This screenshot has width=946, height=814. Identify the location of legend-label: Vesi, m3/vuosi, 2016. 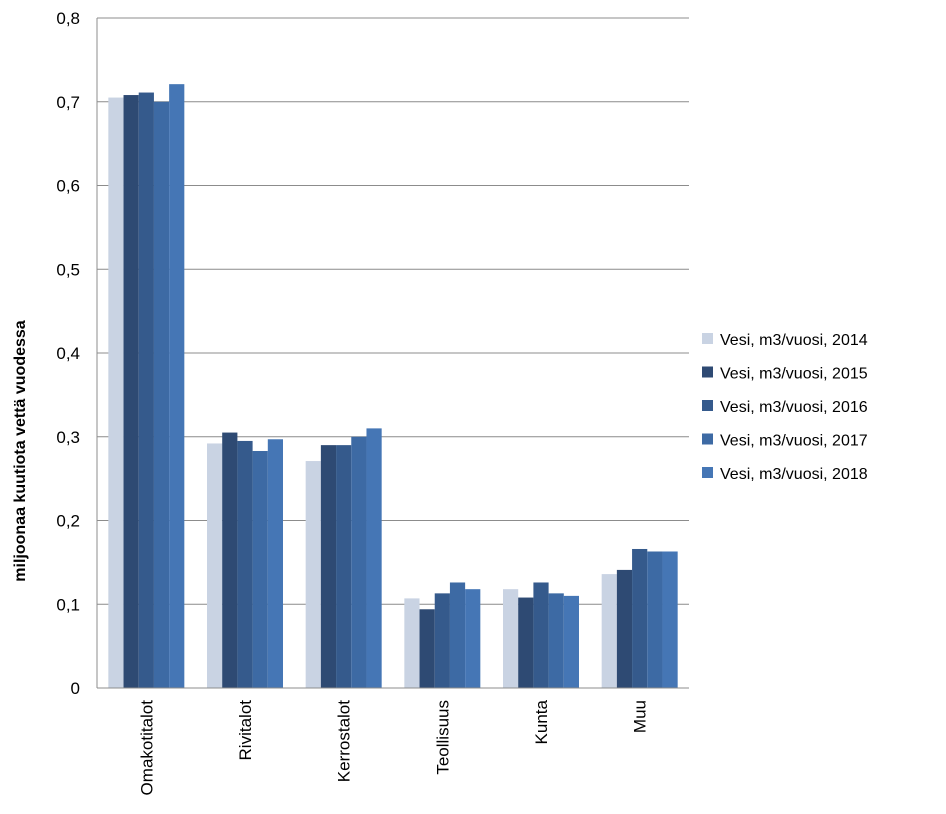
(794, 407).